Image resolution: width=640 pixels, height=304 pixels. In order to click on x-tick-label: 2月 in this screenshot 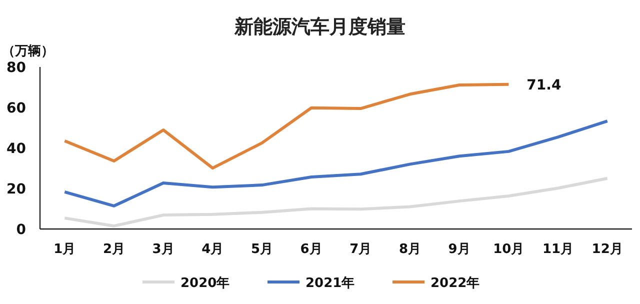, I will do `click(114, 249)`.